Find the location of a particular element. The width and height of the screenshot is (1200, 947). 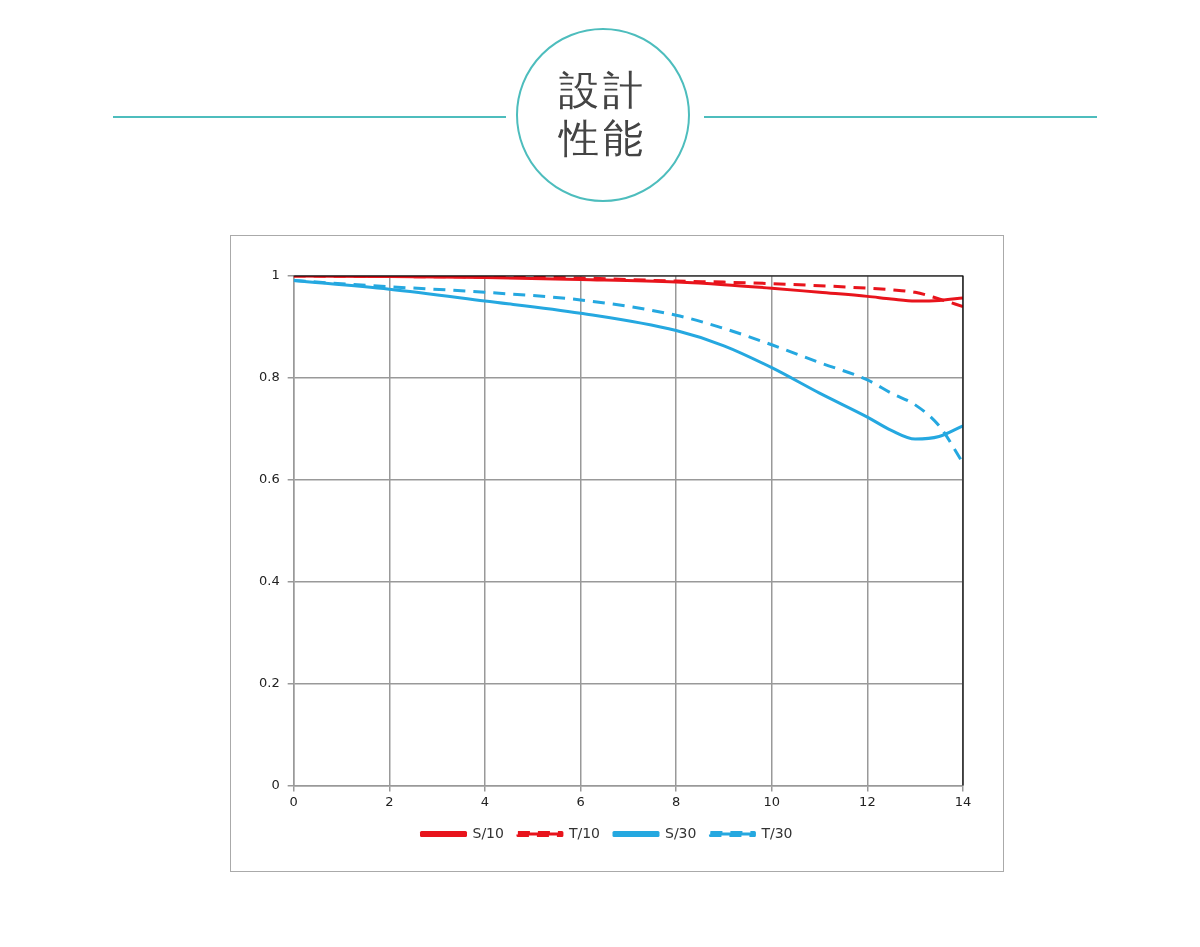

x-tick-label: 6 is located at coordinates (580, 801).